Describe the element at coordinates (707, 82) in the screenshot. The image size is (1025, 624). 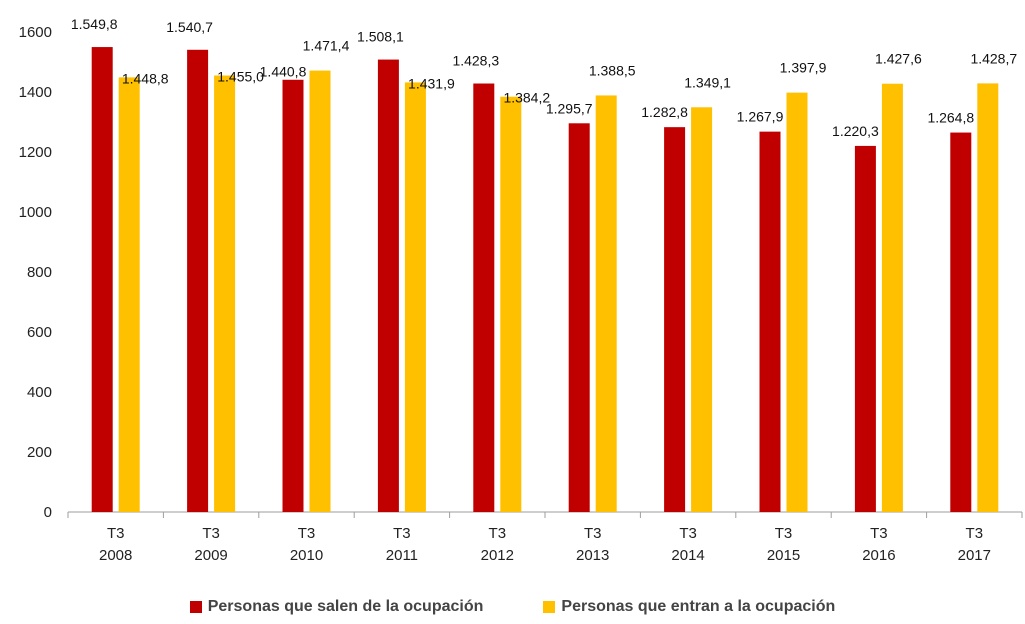
I see `data-label-entran: 1.349,1` at that location.